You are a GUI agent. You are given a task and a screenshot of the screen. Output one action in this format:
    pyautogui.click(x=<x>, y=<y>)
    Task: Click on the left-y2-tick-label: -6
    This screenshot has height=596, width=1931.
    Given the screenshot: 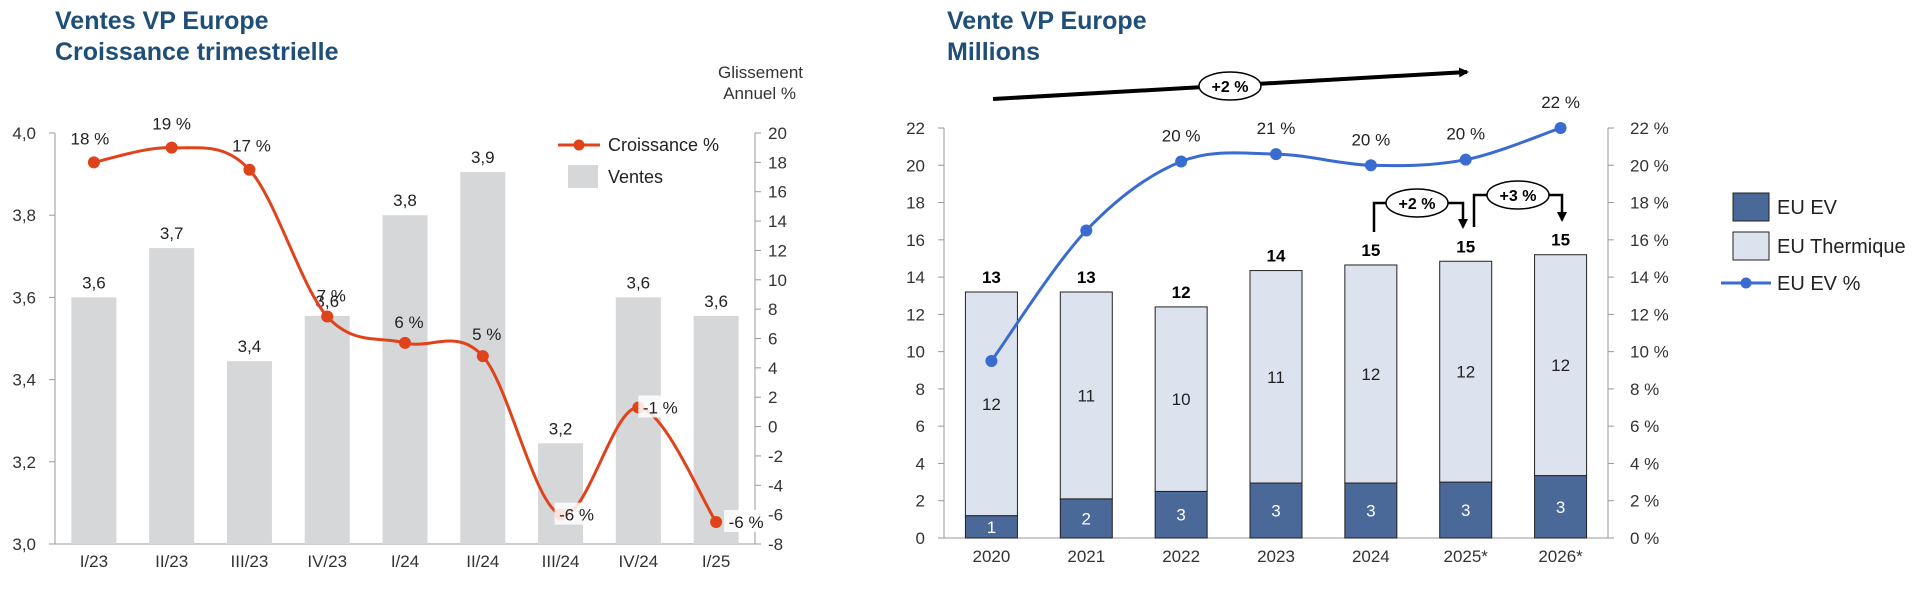 What is the action you would take?
    pyautogui.click(x=775, y=515)
    